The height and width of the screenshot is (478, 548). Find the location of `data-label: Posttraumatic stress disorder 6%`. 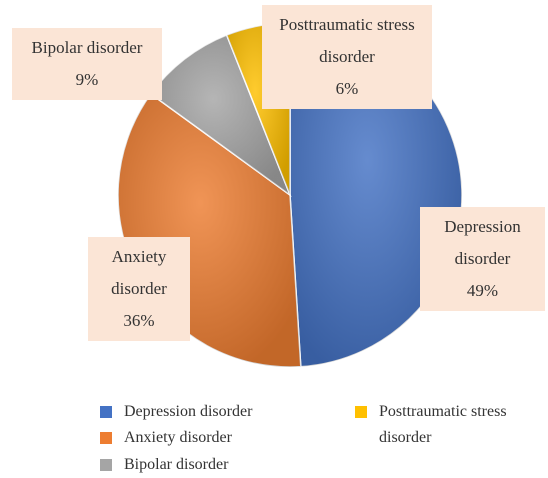

data-label: Posttraumatic stress disorder 6% is located at coordinates (347, 57).